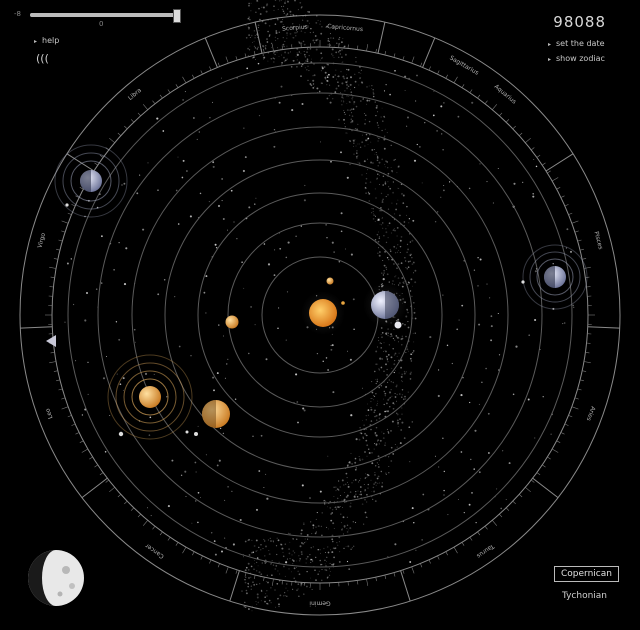 The image size is (640, 630). Describe the element at coordinates (554, 277) in the screenshot. I see `planet-neptune` at that location.